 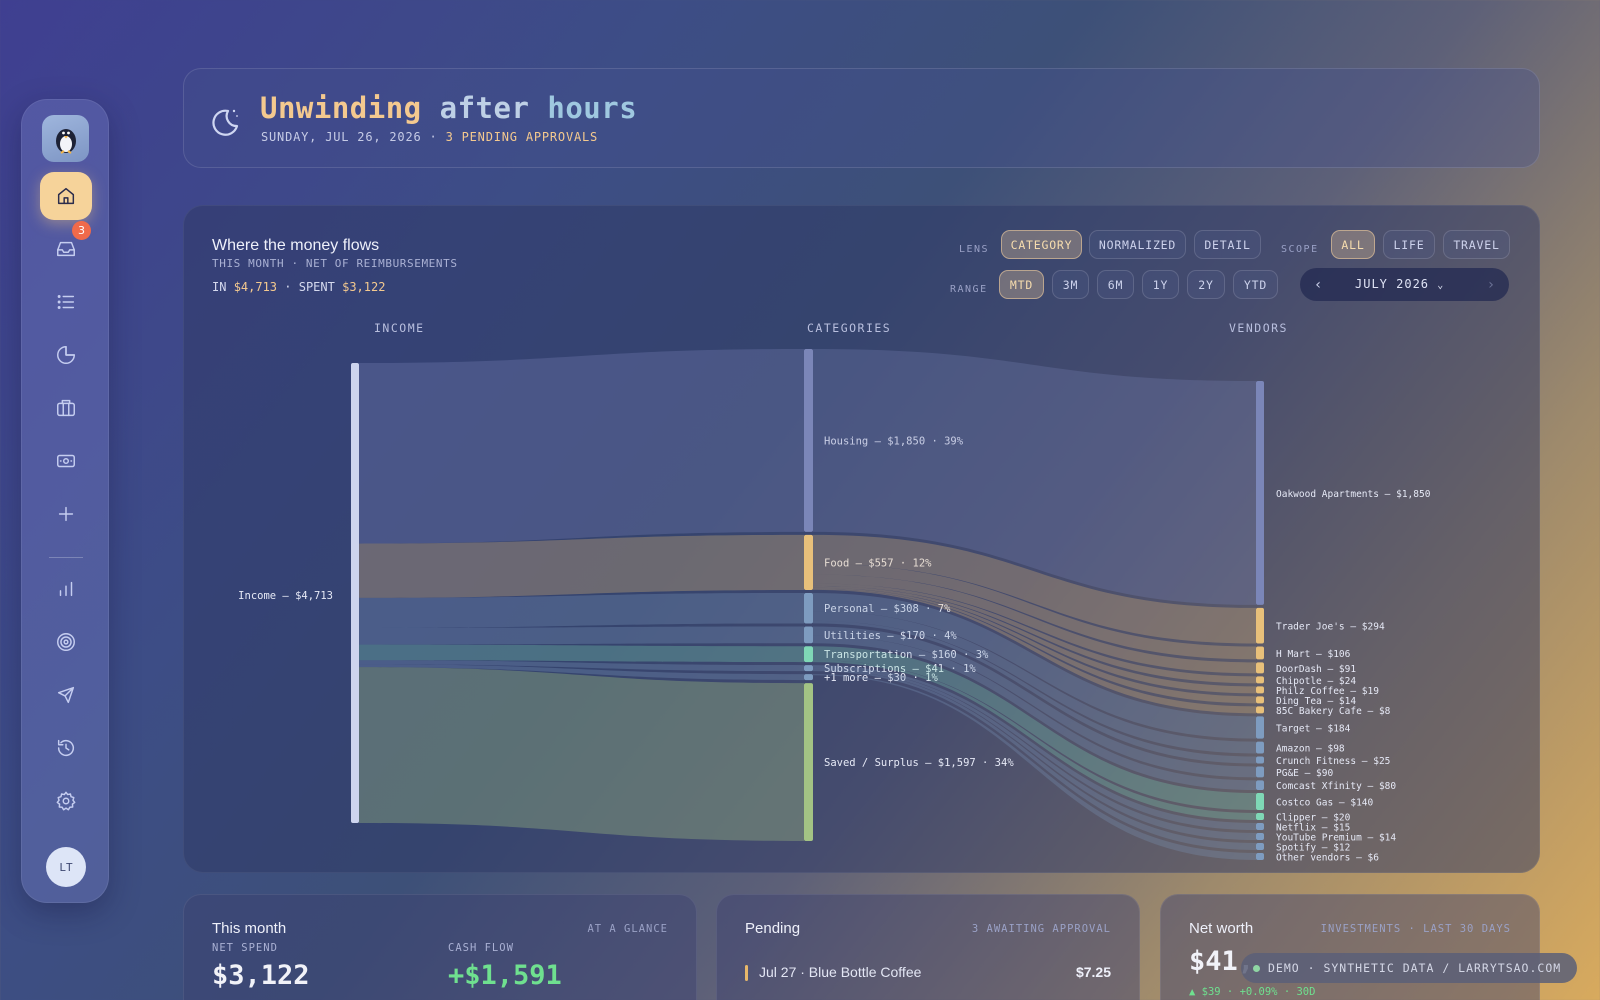 I want to click on vendor-node-costco-gas, so click(x=1260, y=801).